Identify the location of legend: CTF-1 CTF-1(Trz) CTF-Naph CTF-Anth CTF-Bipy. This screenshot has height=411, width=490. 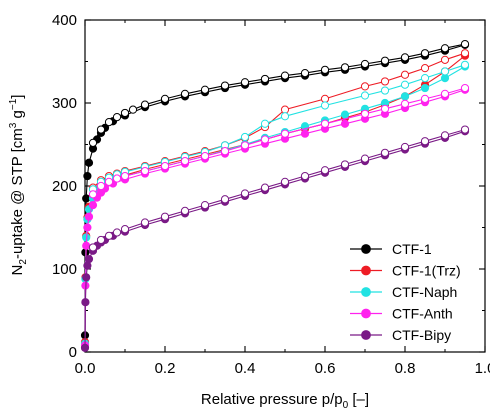
(405, 292).